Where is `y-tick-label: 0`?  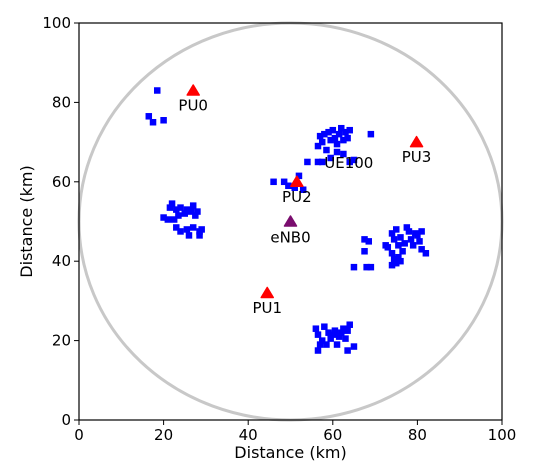
y-tick-label: 0 is located at coordinates (66, 420).